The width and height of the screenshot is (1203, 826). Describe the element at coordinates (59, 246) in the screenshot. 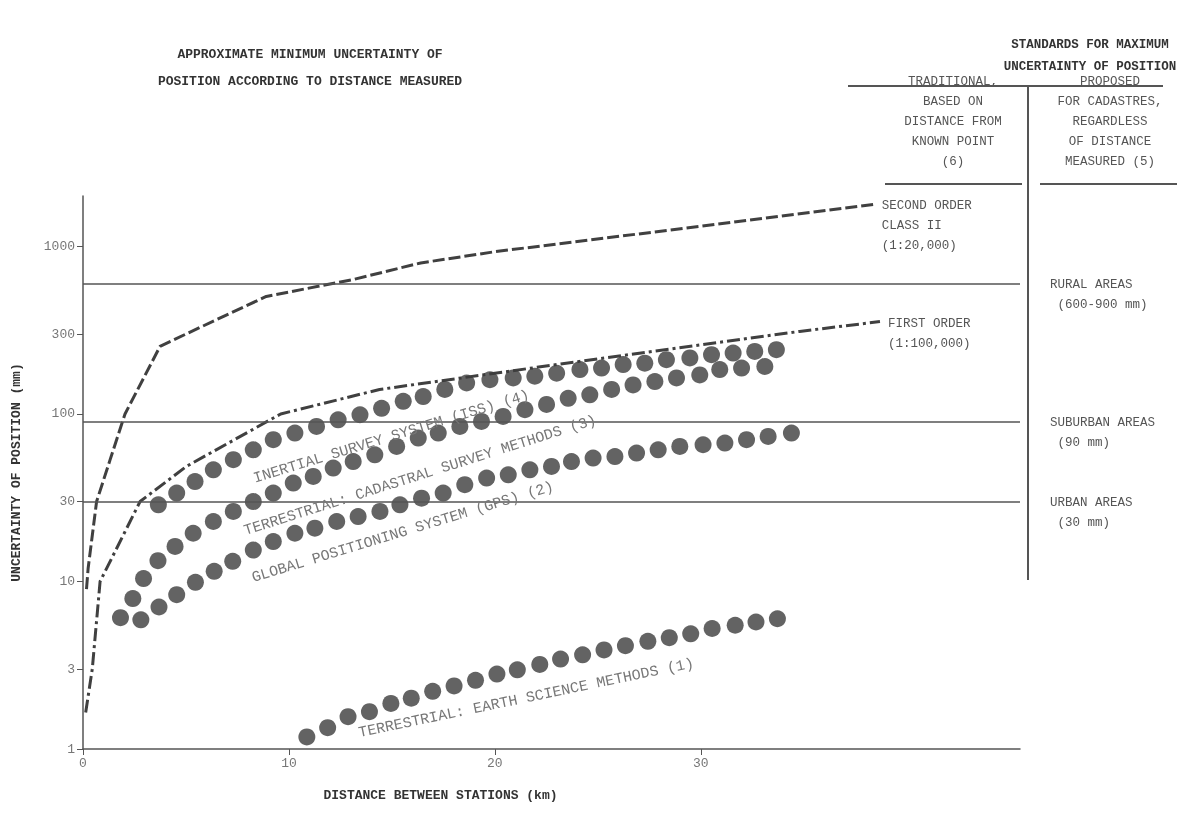

I see `y-tick-label: 1000` at that location.